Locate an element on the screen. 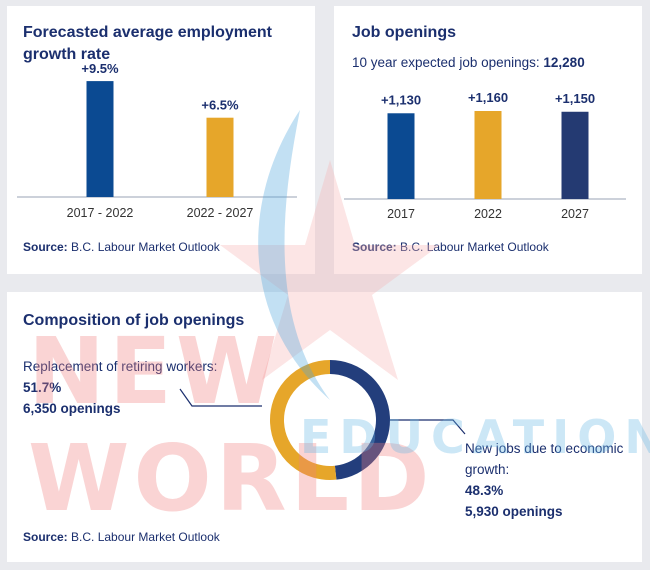 This screenshot has height=570, width=650. tick-label-2: 2027 is located at coordinates (575, 214).